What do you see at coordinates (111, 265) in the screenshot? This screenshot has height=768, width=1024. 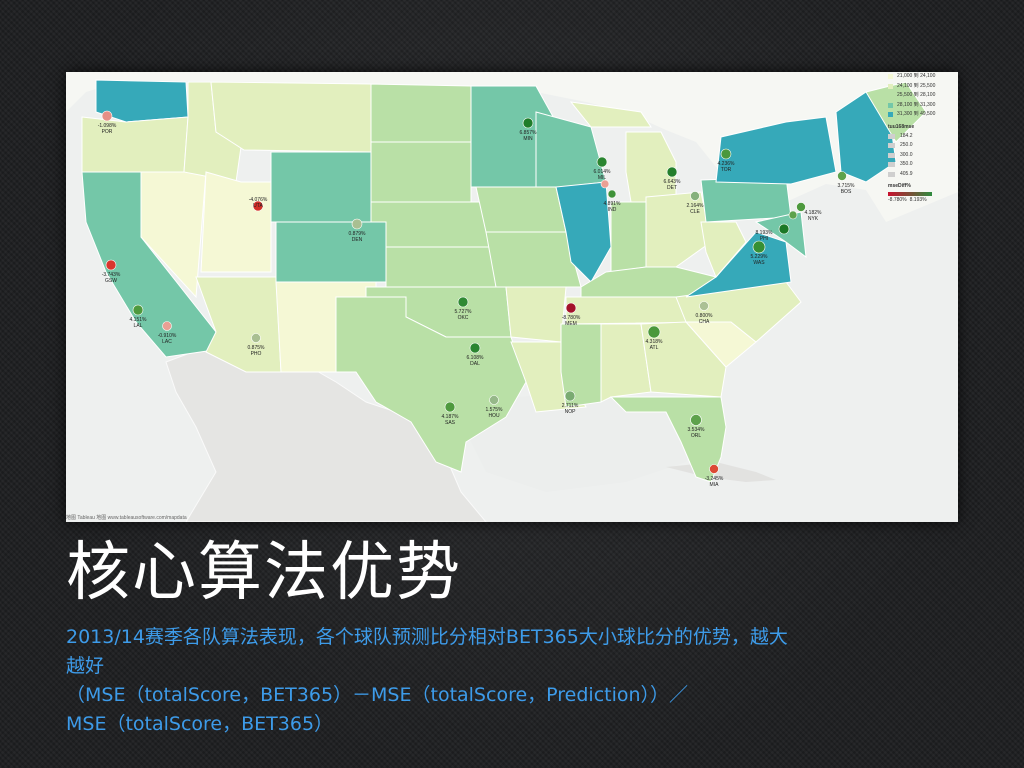 I see `team-marker-gsw` at bounding box center [111, 265].